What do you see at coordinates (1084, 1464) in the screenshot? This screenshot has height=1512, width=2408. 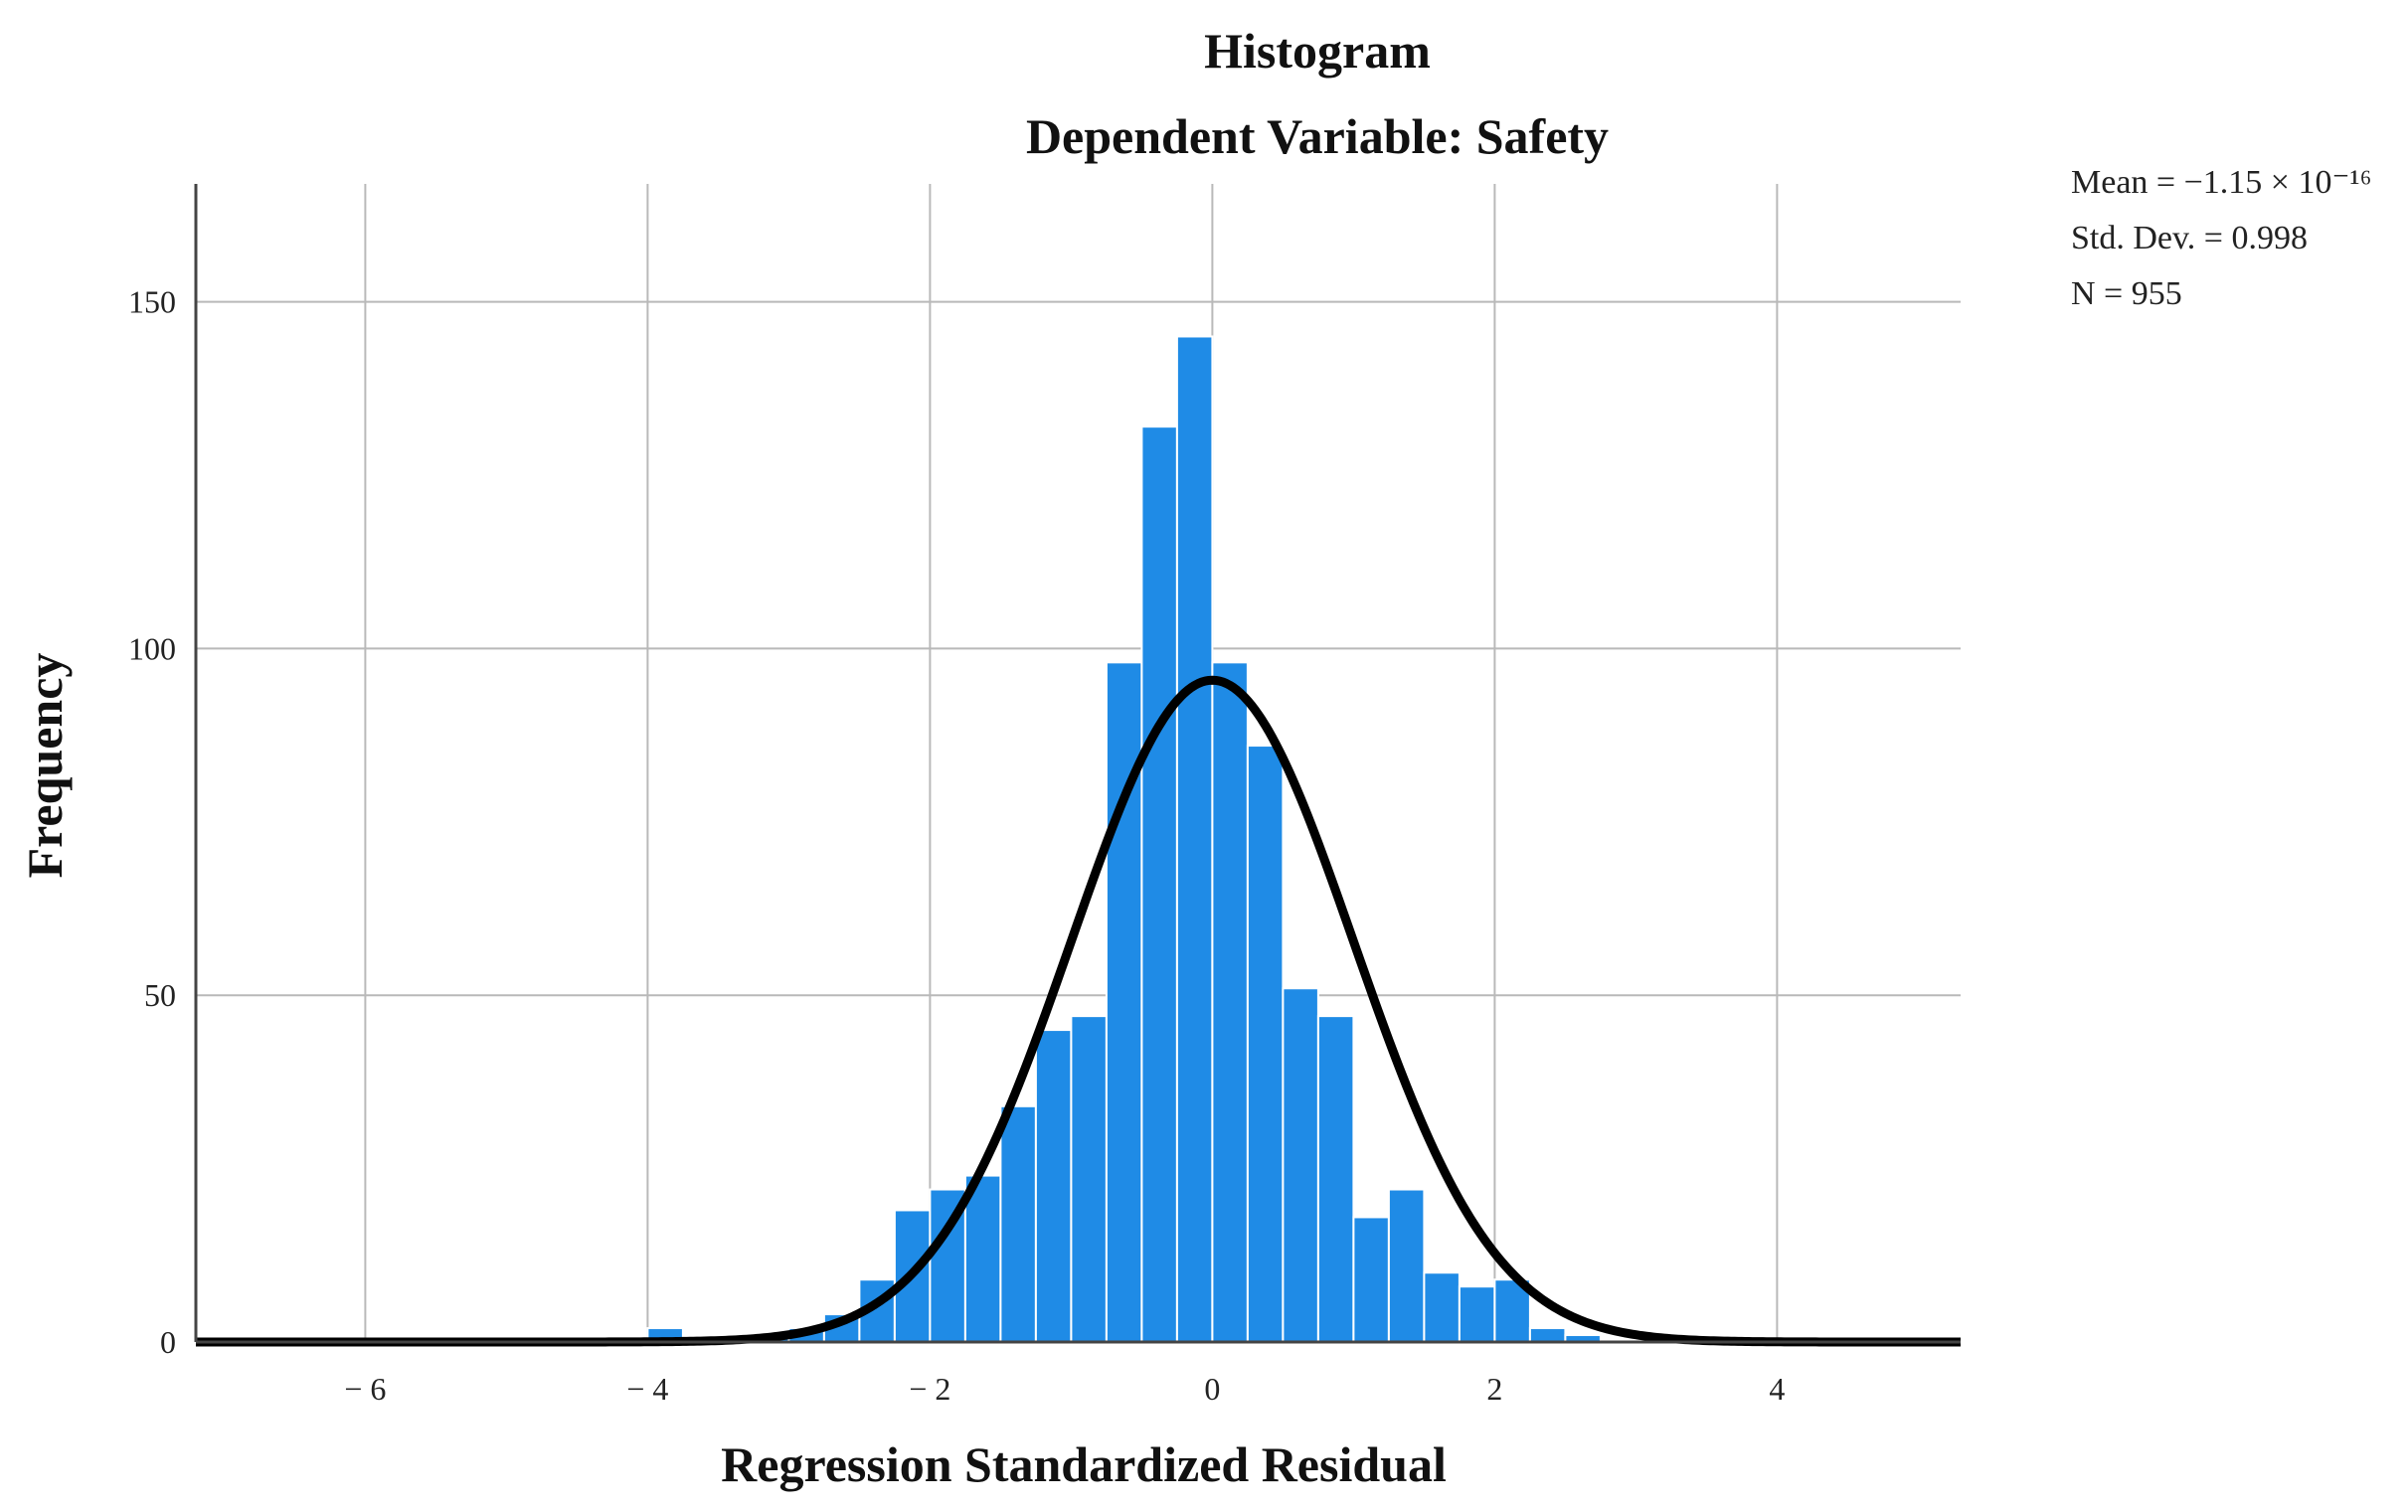 I see `x-axis-label: Regression Standardized Residual` at bounding box center [1084, 1464].